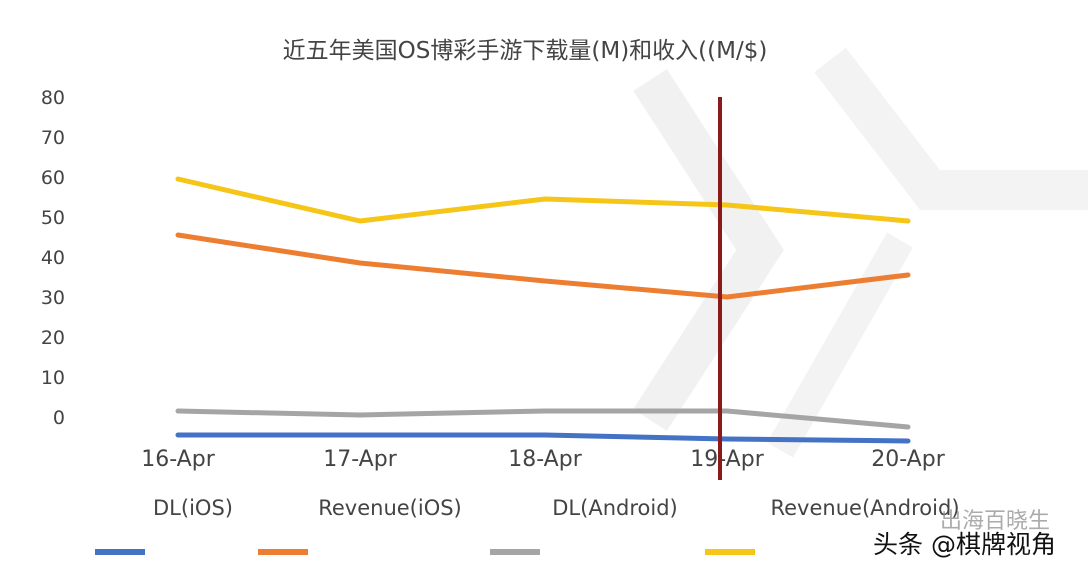 The image size is (1088, 578). Describe the element at coordinates (543, 438) in the screenshot. I see `series-line-dl-ios` at that location.